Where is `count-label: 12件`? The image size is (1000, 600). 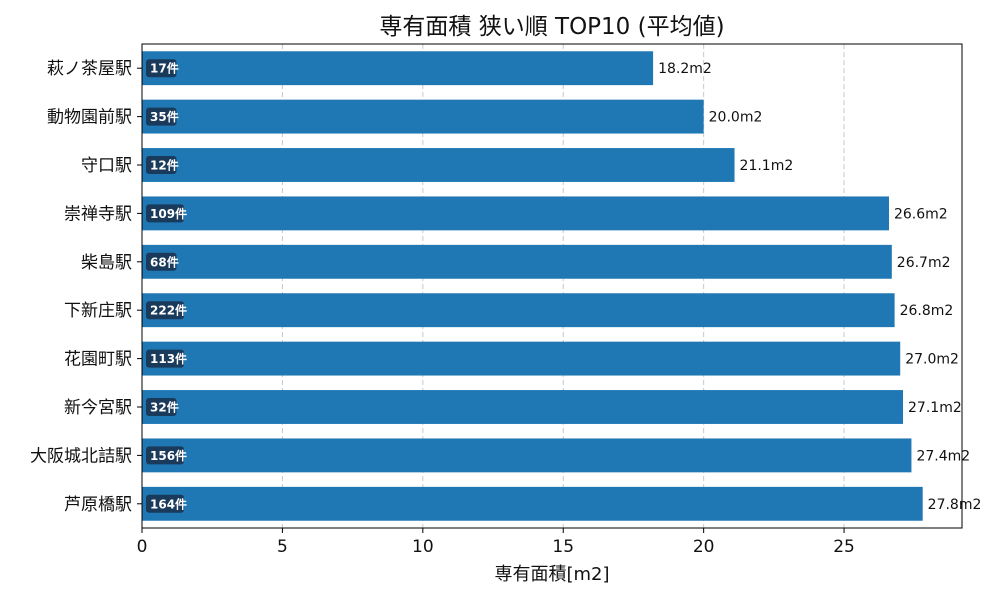
count-label: 12件 is located at coordinates (164, 165).